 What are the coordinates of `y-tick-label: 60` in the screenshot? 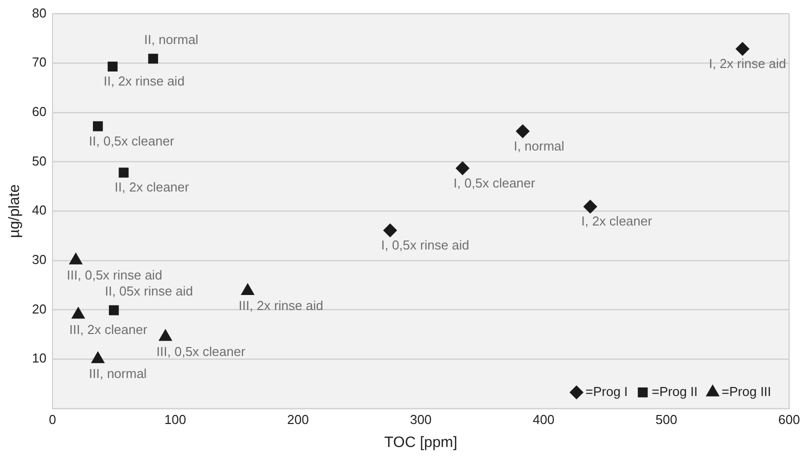 It's located at (39, 112).